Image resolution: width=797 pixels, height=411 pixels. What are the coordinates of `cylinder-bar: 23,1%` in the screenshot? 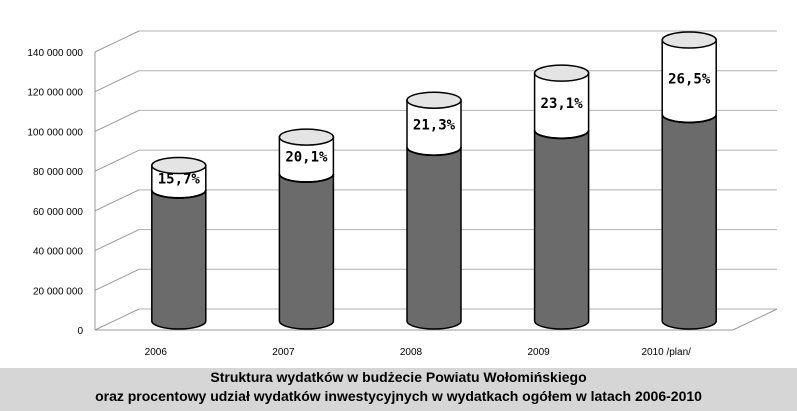 It's located at (561, 197).